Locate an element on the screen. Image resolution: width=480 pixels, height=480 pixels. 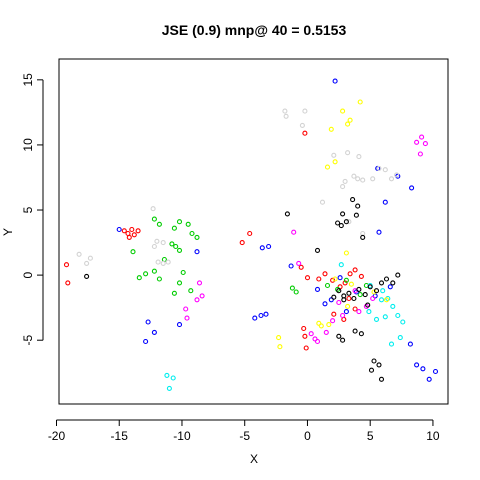
x-axis: -20 -15 -10 -5 0 5 10 is located at coordinates (244, 431).